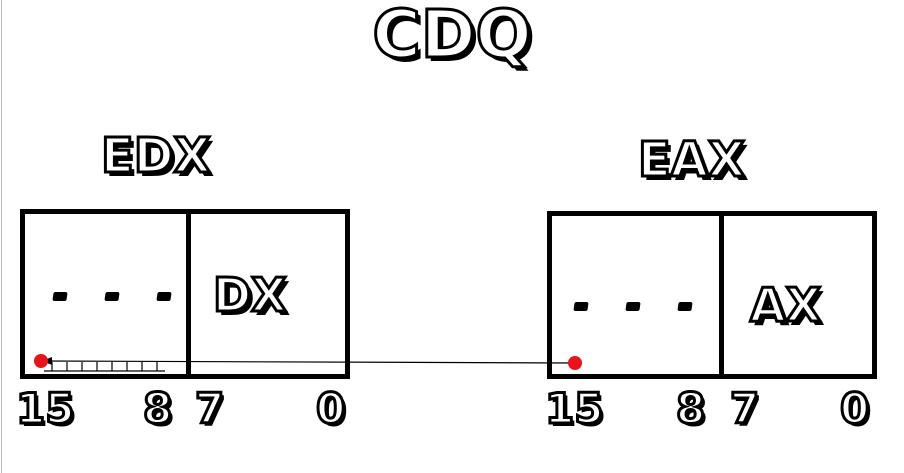 The image size is (904, 473). I want to click on edx-fill-ticks, so click(104, 367).